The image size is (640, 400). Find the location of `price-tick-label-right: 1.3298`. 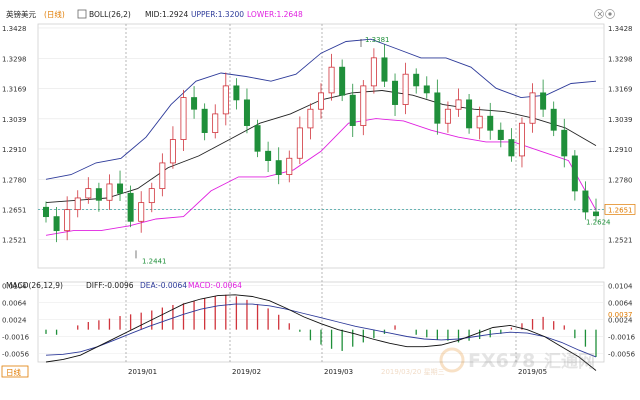

price-tick-label-right: 1.3298 is located at coordinates (620, 59).